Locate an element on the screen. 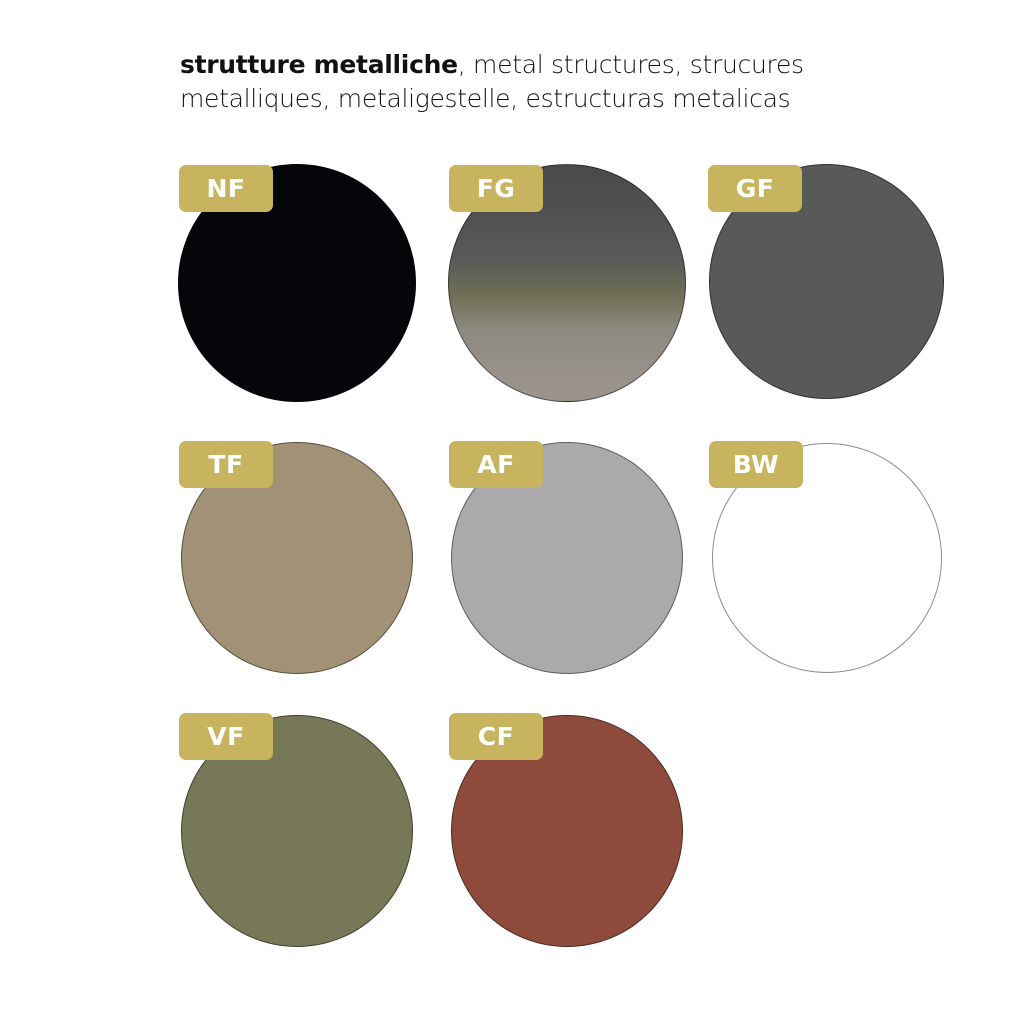 This screenshot has width=1024, height=1024. swatch-code-badge: TF is located at coordinates (226, 464).